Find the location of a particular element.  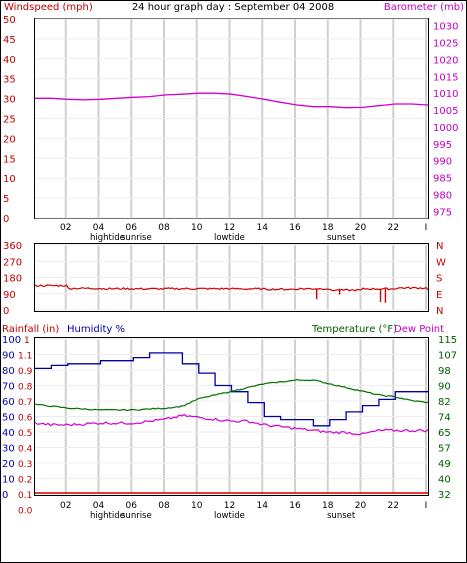

direction-plot is located at coordinates (231, 293).